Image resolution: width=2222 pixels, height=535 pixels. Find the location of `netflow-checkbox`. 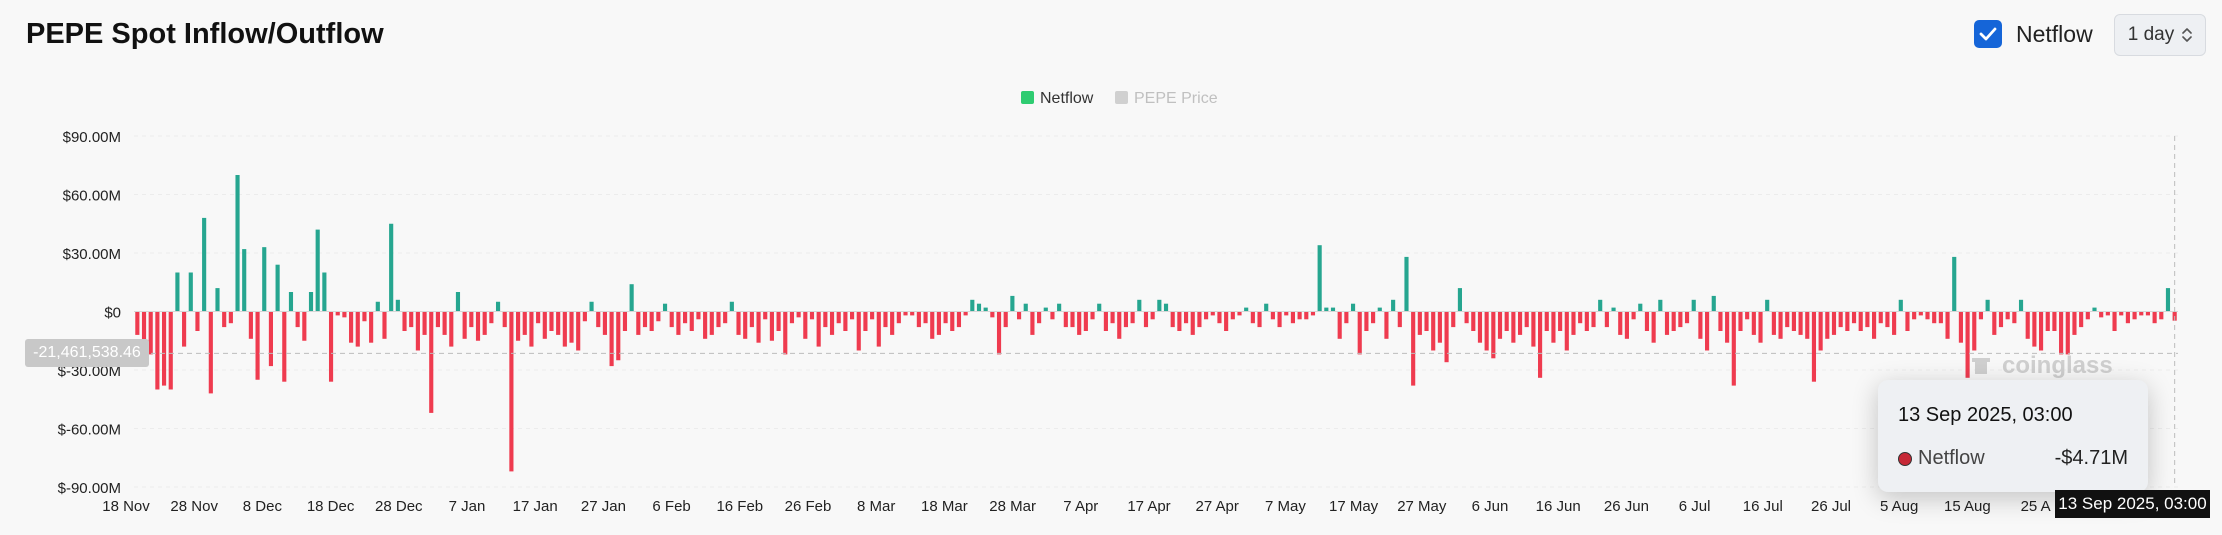

netflow-checkbox is located at coordinates (1988, 34).